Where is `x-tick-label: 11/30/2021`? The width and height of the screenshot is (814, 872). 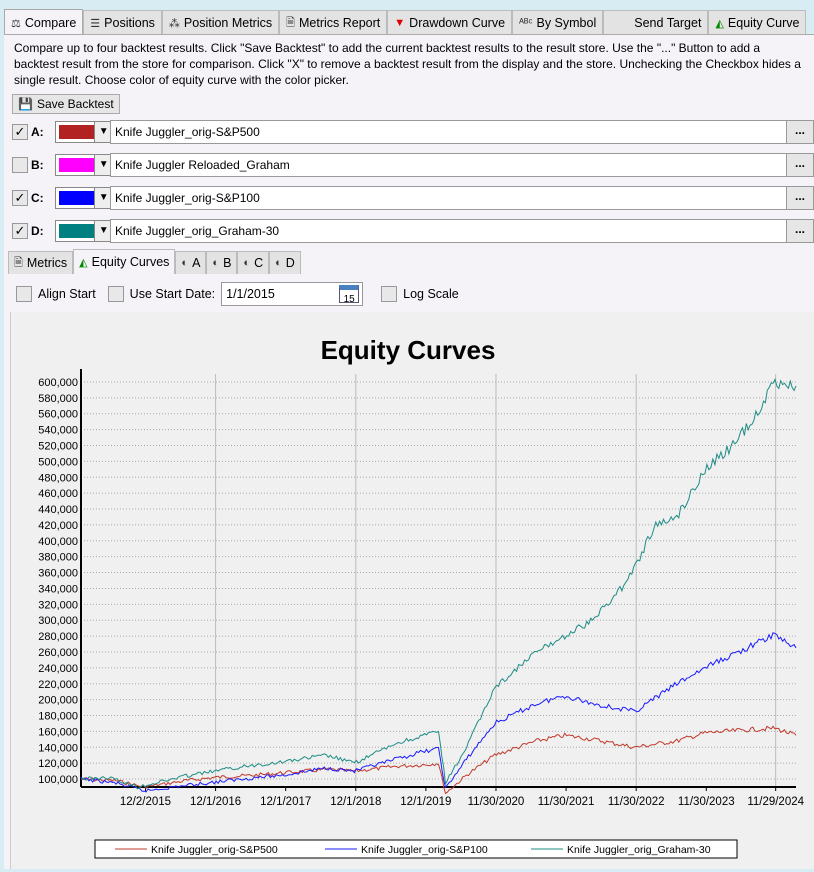 x-tick-label: 11/30/2021 is located at coordinates (566, 802).